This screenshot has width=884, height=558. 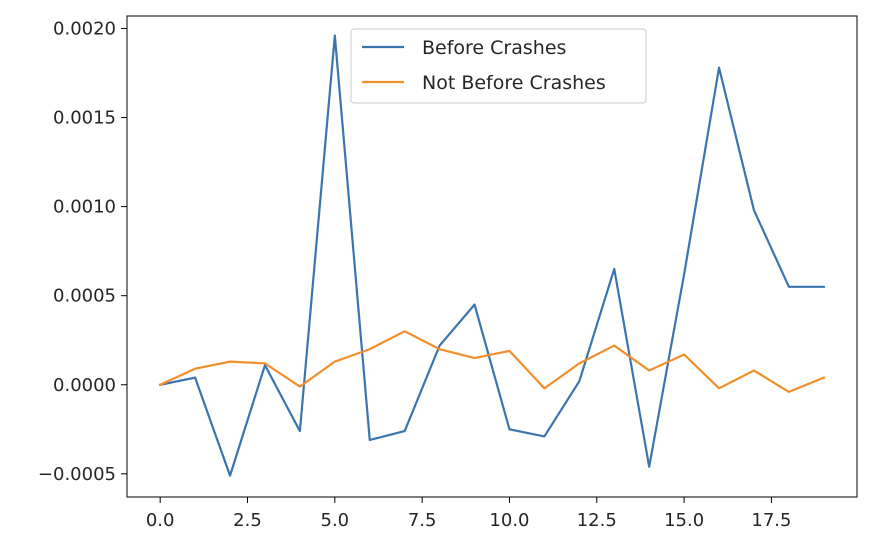 I want to click on legend: Before Crashes Not Before Crashes, so click(x=498, y=66).